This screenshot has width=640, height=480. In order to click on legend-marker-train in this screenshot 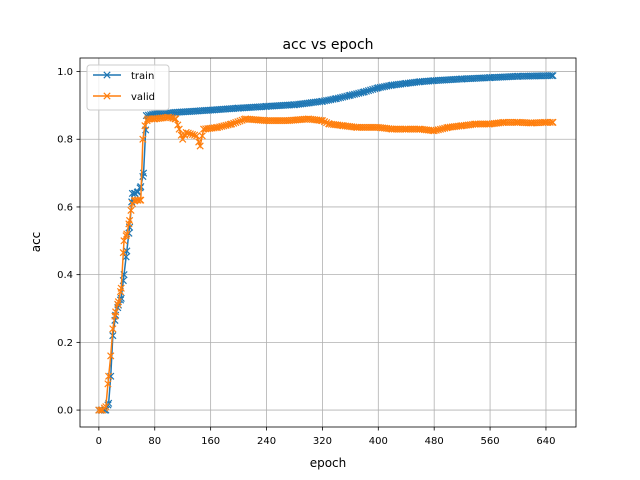, I will do `click(107, 75)`.